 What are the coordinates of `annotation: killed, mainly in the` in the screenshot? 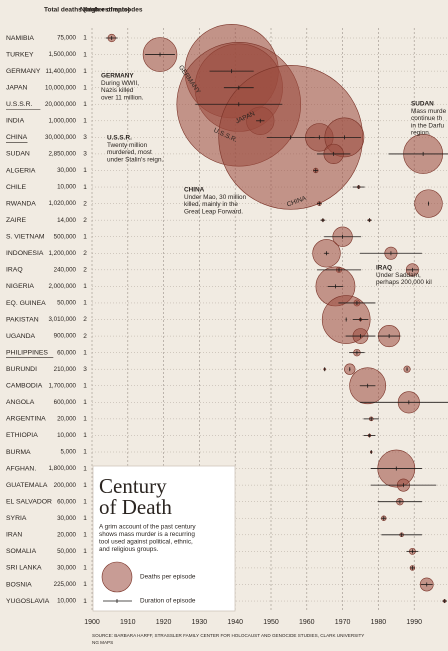 It's located at (211, 204).